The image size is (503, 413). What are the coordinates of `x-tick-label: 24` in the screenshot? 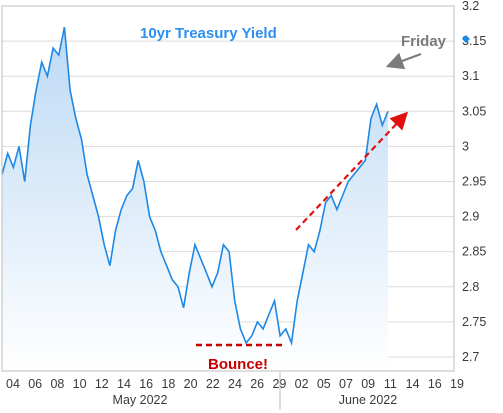 It's located at (235, 384).